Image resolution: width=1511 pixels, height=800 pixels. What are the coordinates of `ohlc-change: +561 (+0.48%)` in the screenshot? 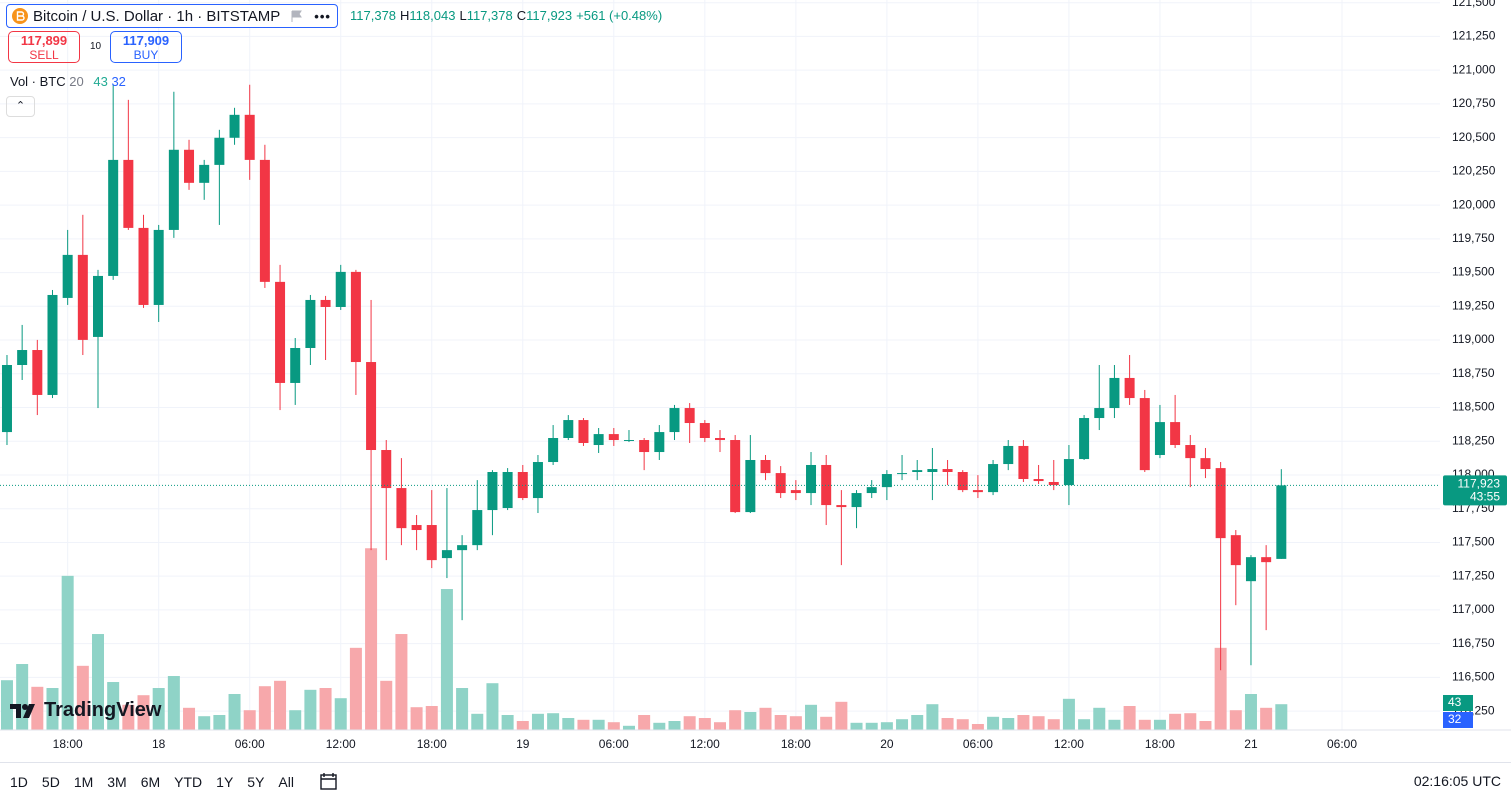 It's located at (619, 15).